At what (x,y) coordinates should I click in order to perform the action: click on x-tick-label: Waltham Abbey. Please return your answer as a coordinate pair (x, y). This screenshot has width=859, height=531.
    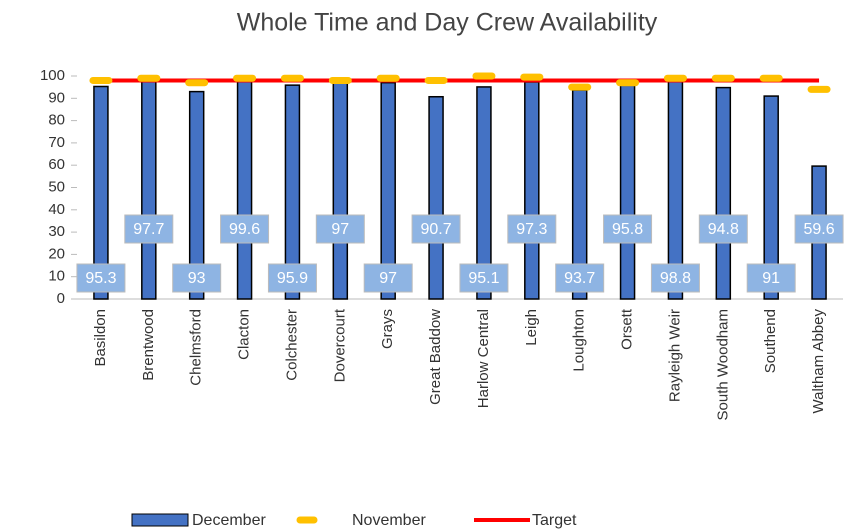
    Looking at the image, I should click on (818, 361).